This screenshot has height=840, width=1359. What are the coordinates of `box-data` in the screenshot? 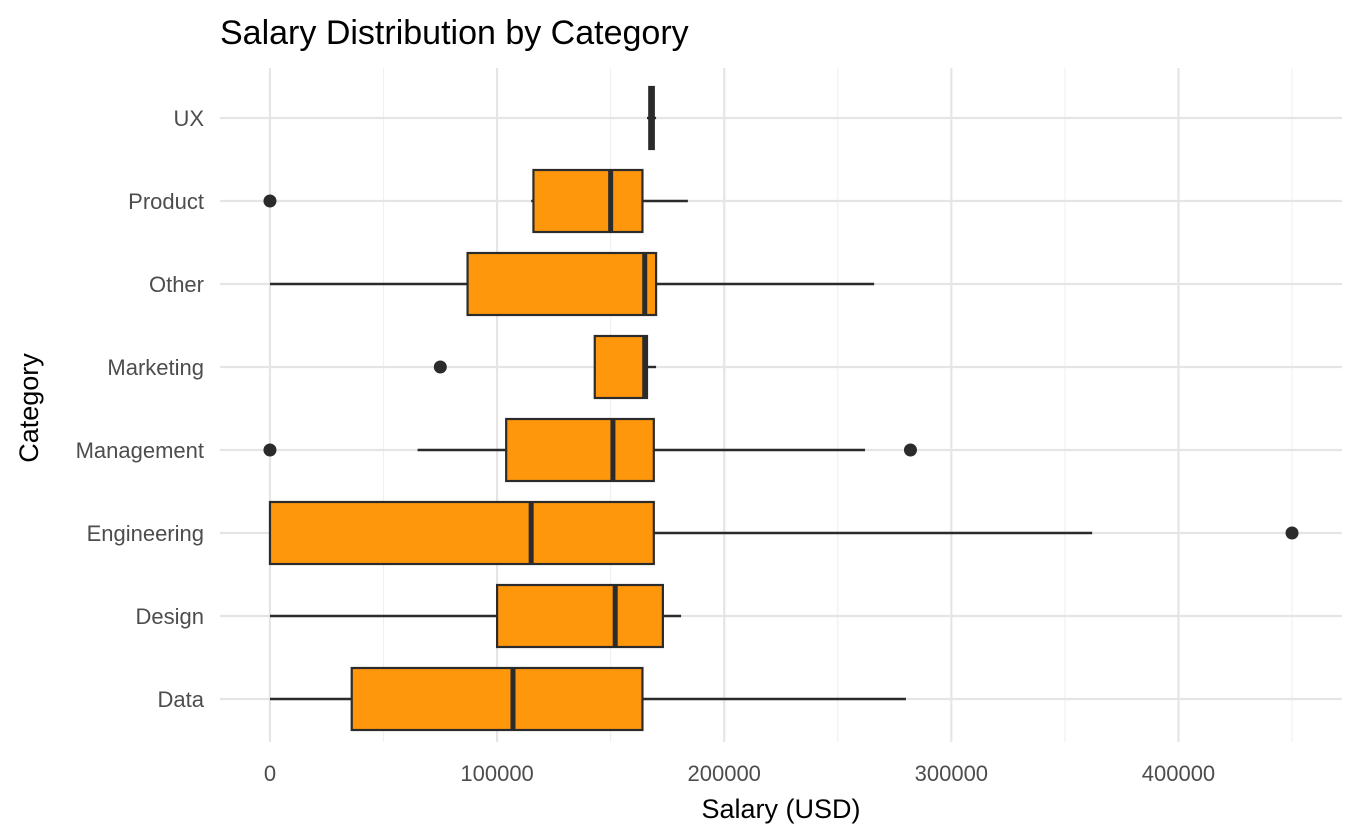 It's located at (587, 699).